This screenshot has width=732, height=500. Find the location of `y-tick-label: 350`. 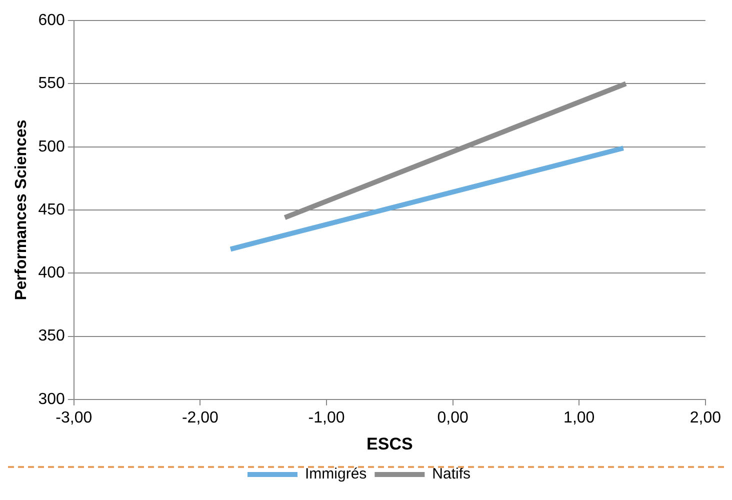

y-tick-label: 350 is located at coordinates (51, 336).